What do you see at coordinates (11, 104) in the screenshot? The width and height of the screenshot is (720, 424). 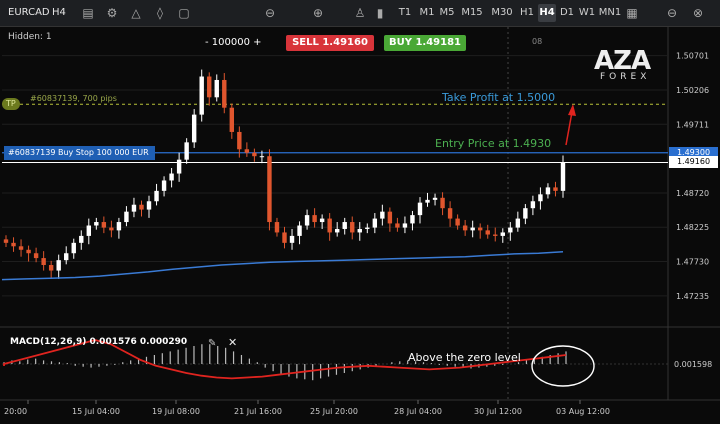 I see `take-profit-tag: TP` at bounding box center [11, 104].